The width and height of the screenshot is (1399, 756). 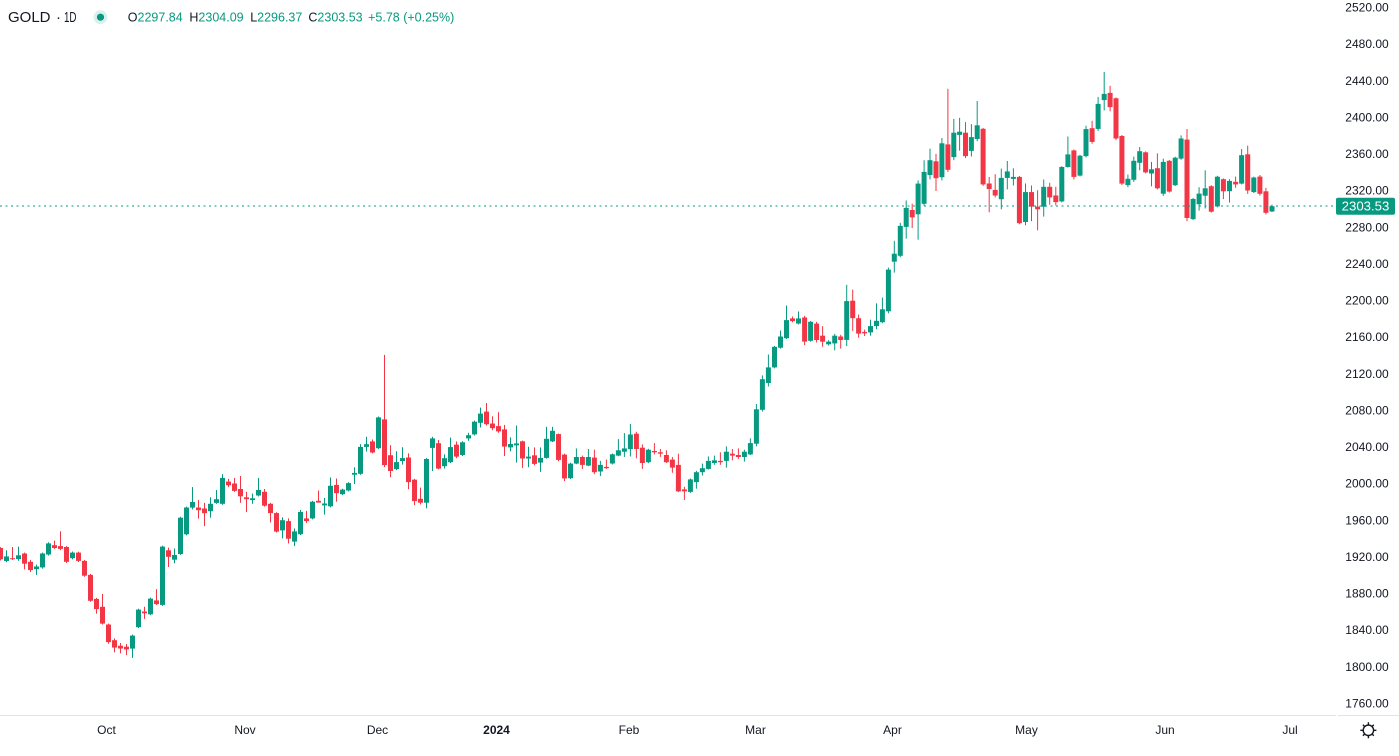 What do you see at coordinates (411, 18) in the screenshot?
I see `svg-text: +5.78 (+0.25%)` at bounding box center [411, 18].